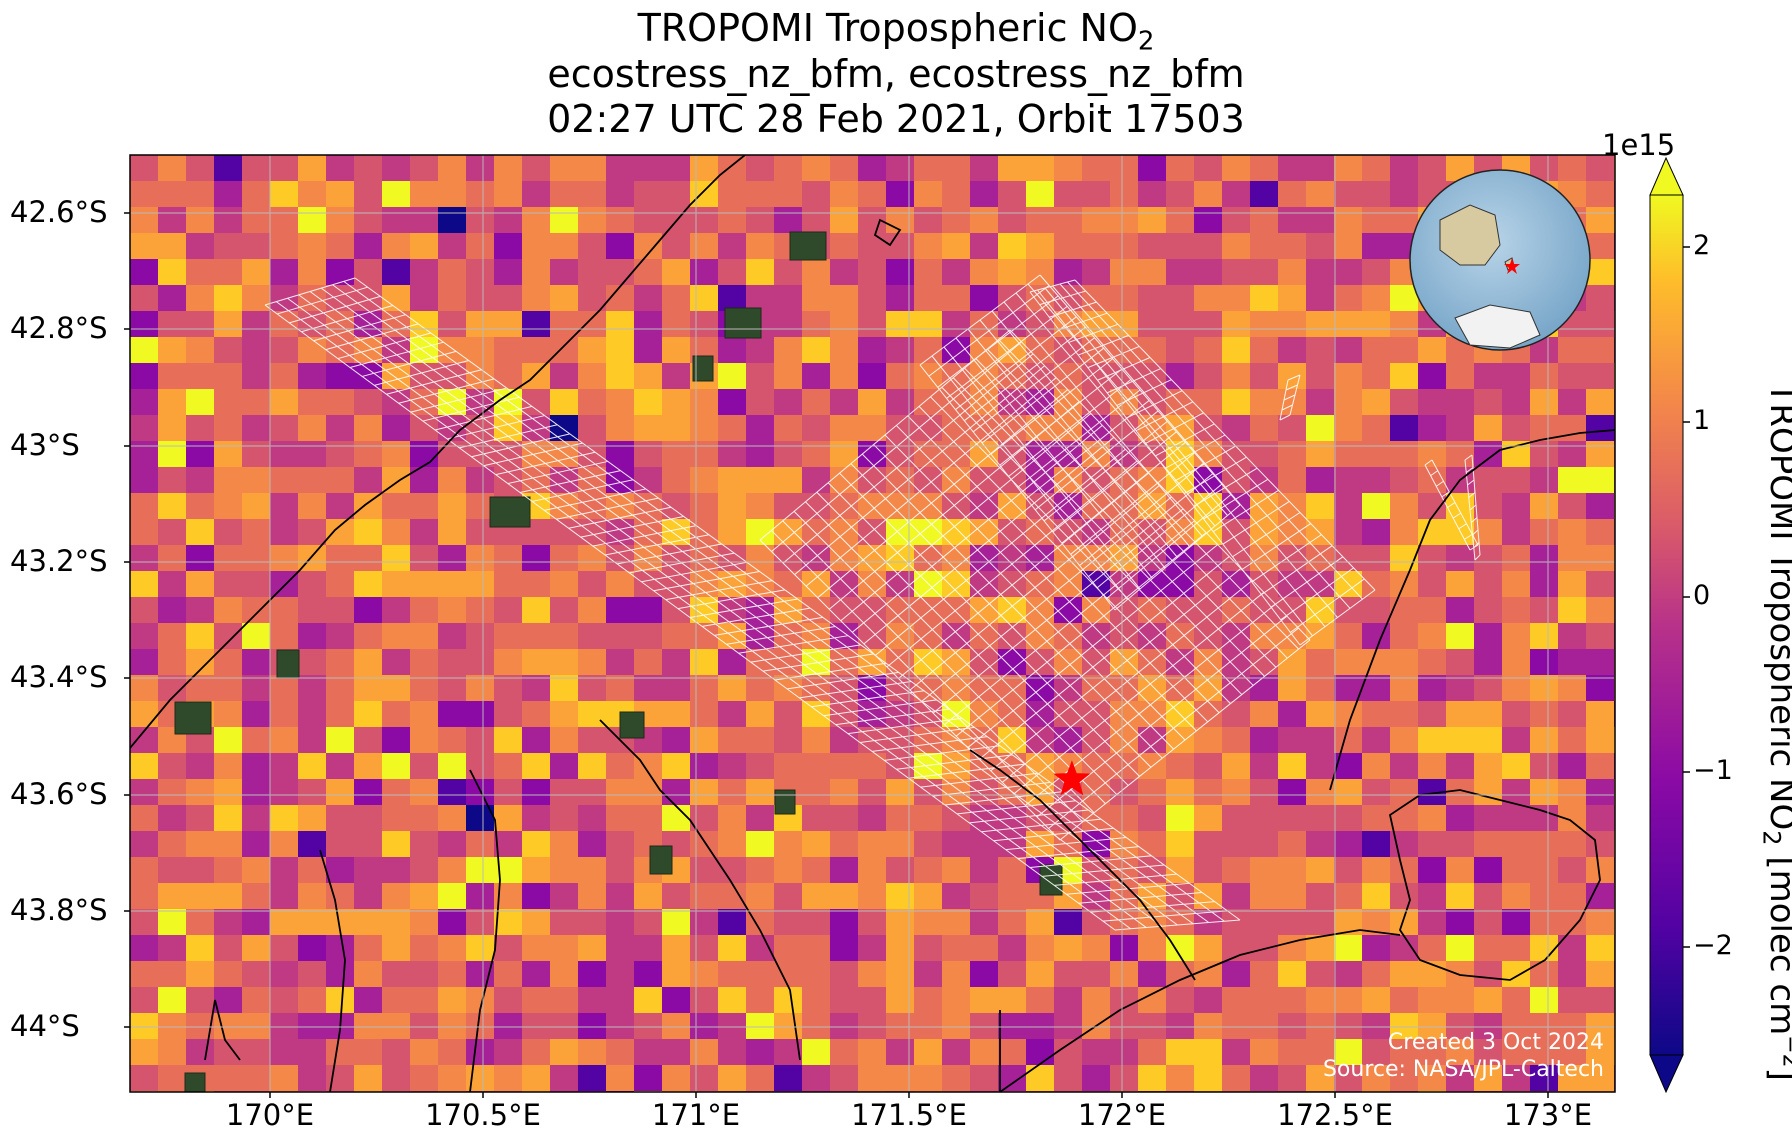 This screenshot has width=1792, height=1138. What do you see at coordinates (1666, 625) in the screenshot?
I see `colorbar-gradient` at bounding box center [1666, 625].